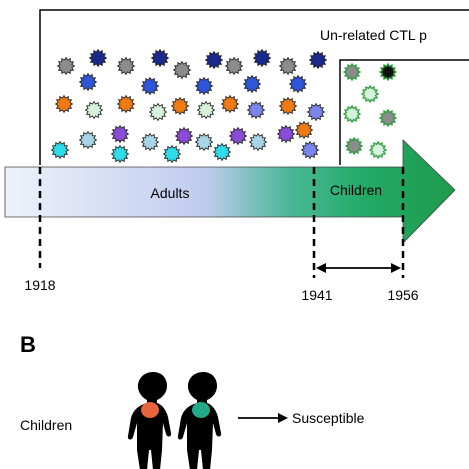  What do you see at coordinates (28, 344) in the screenshot?
I see `panel-b-letter: B` at bounding box center [28, 344].